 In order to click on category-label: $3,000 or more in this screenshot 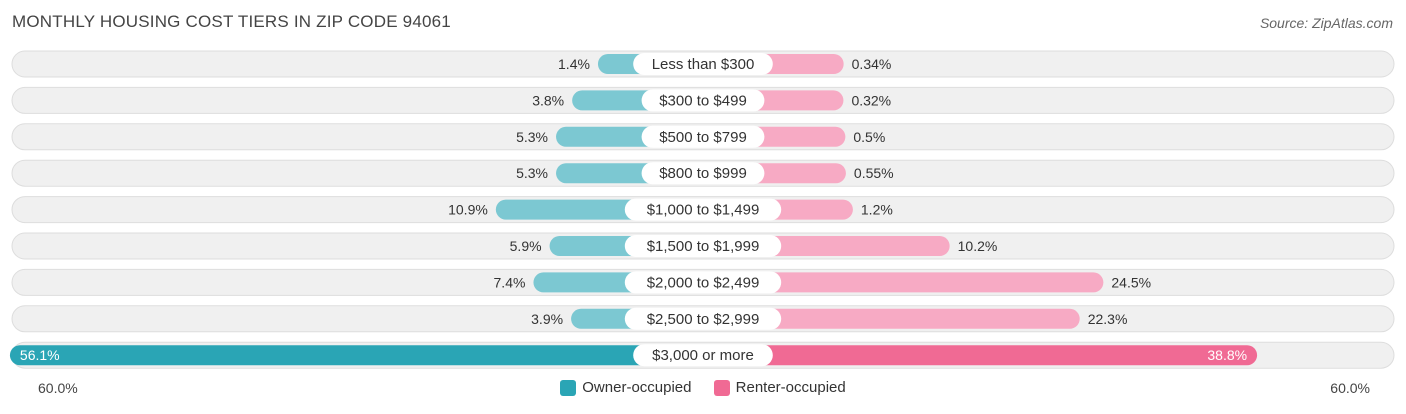, I will do `click(703, 355)`.